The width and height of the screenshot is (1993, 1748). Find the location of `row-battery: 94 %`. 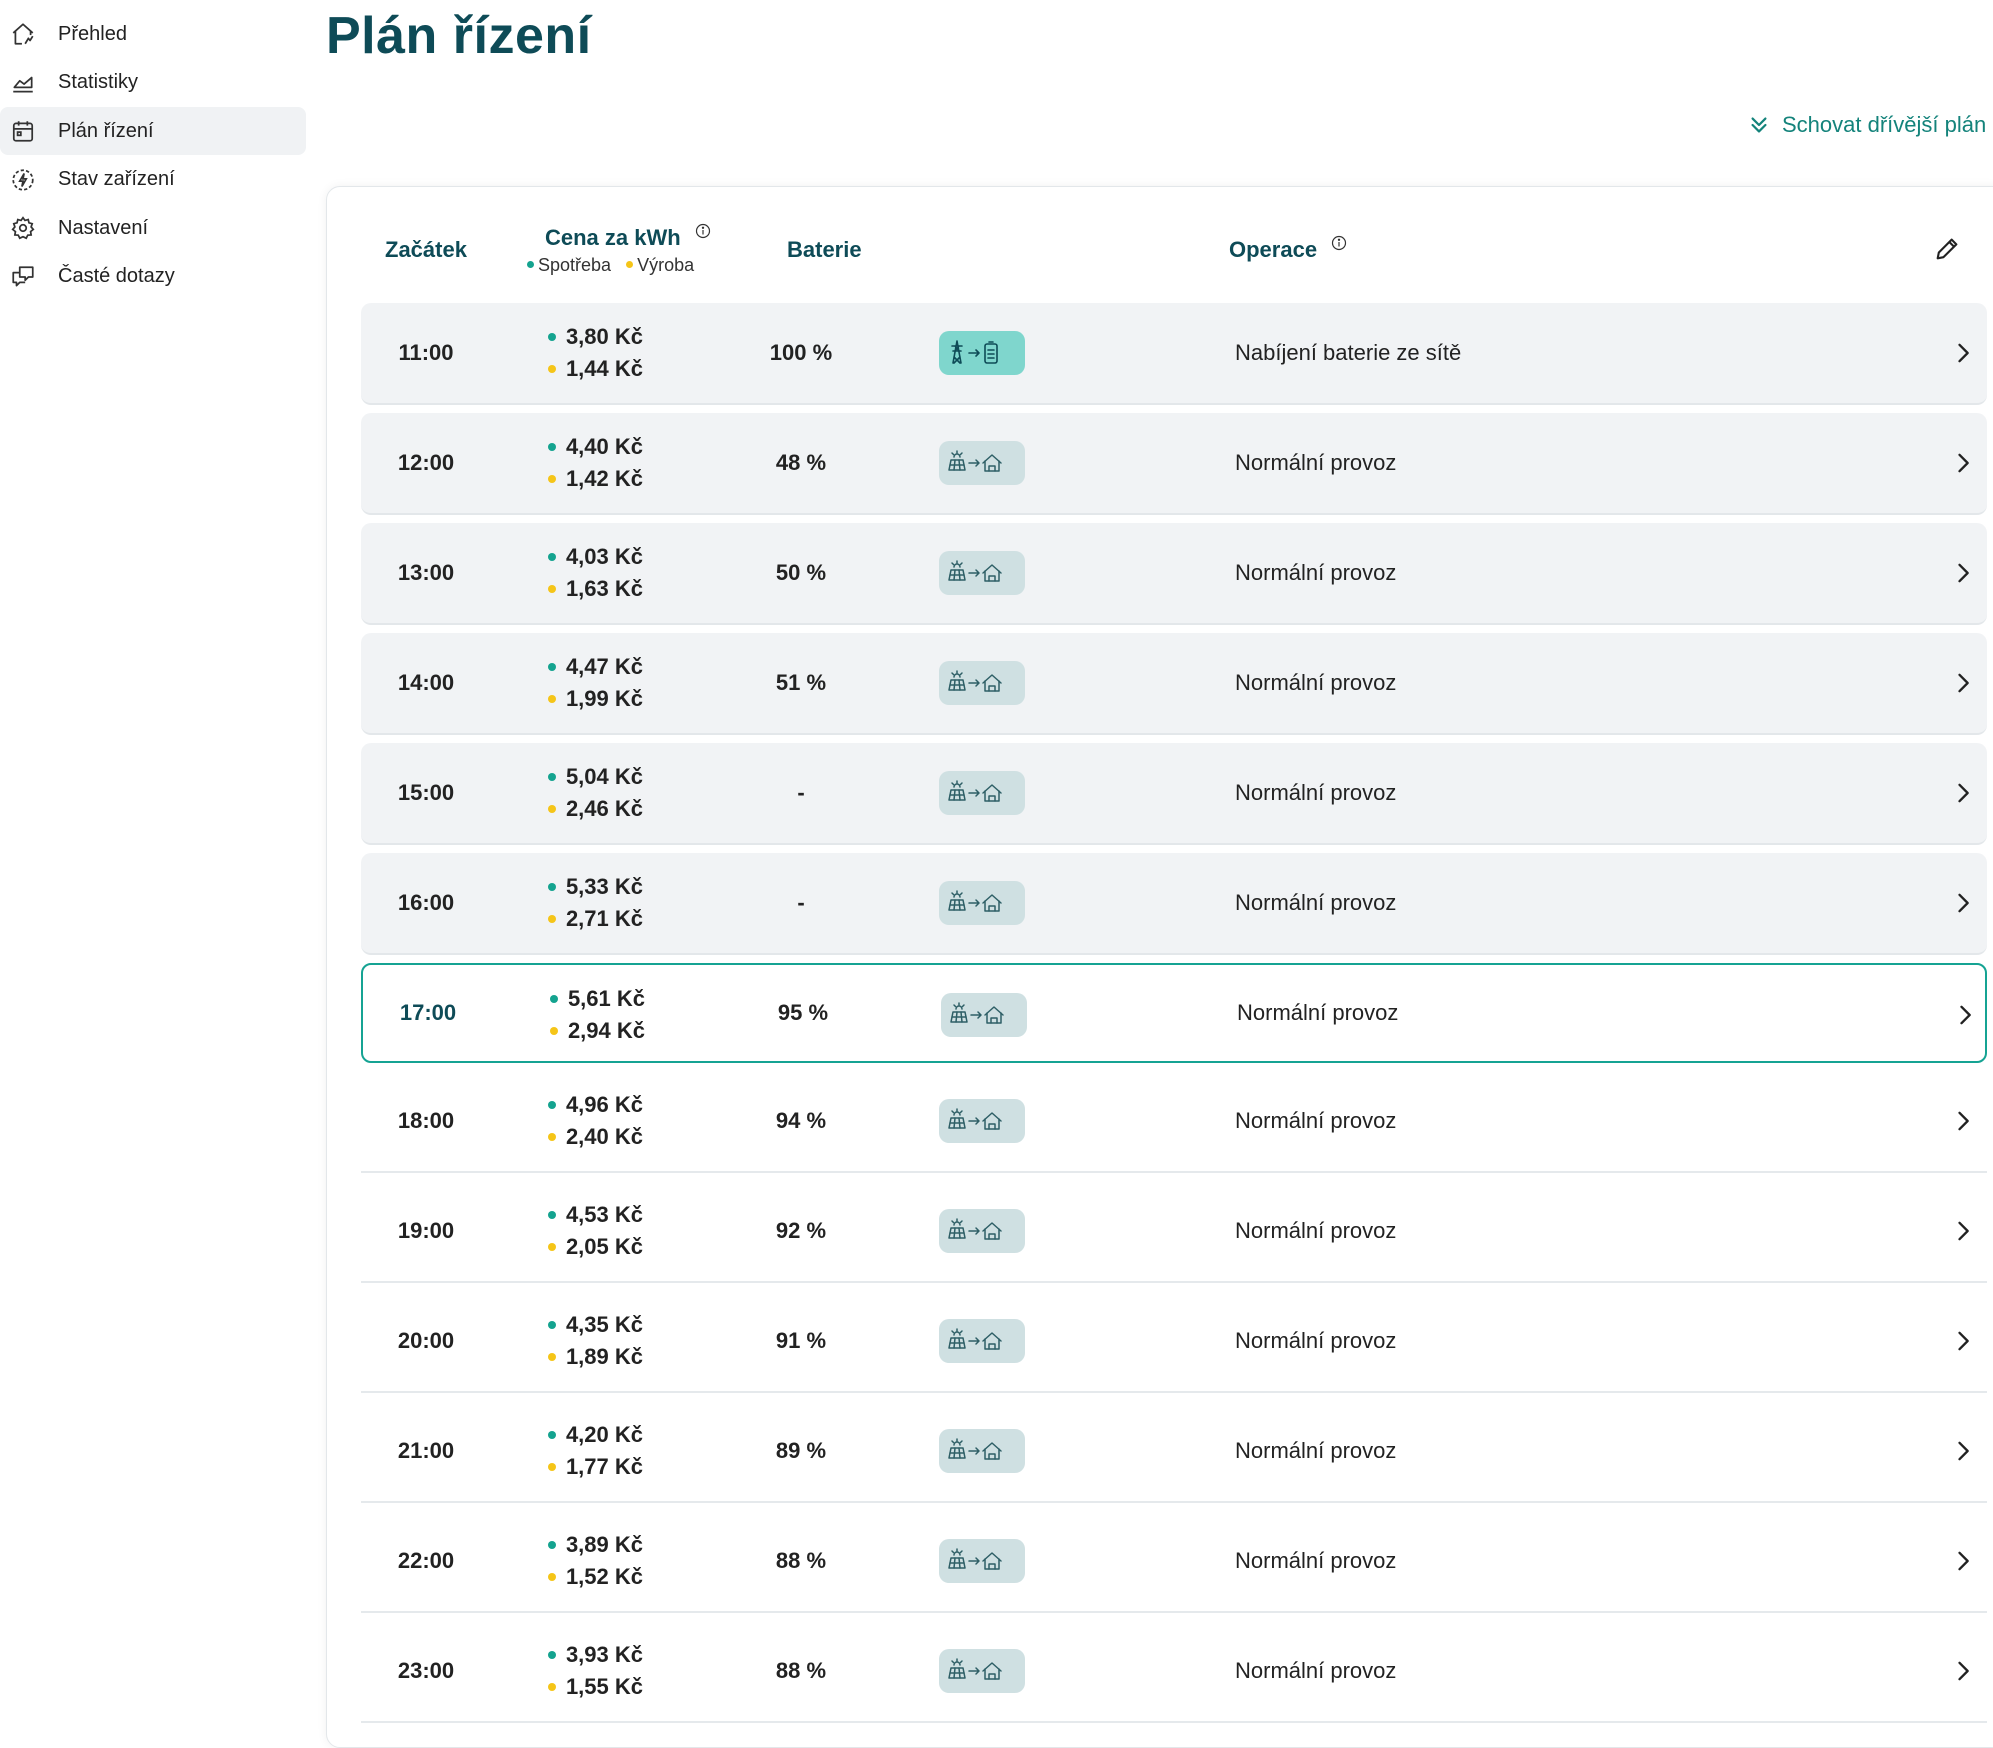

row-battery: 94 % is located at coordinates (801, 1120).